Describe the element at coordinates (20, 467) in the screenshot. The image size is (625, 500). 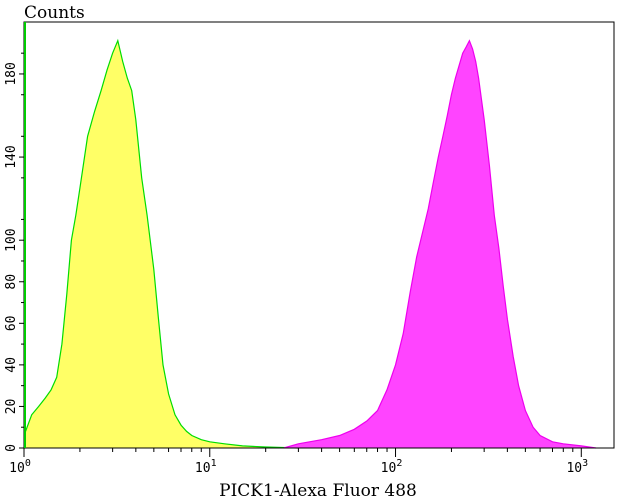
I see `x-tick-label-0: 10⁰` at that location.